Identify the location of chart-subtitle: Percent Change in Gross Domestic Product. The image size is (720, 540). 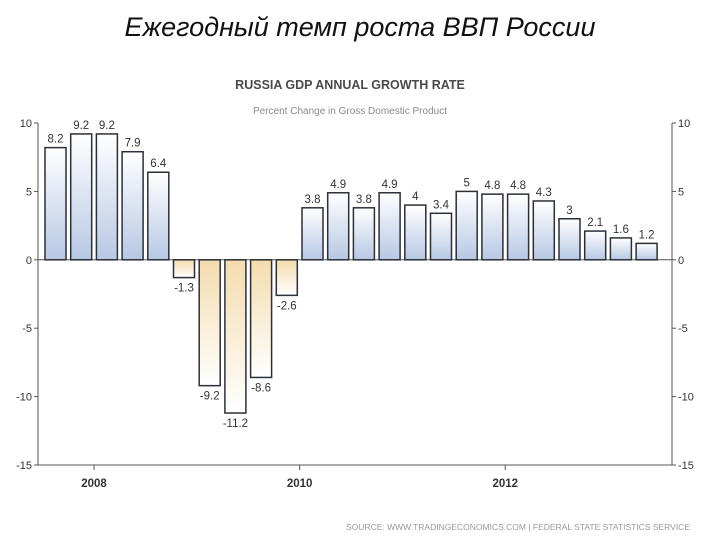
(350, 111).